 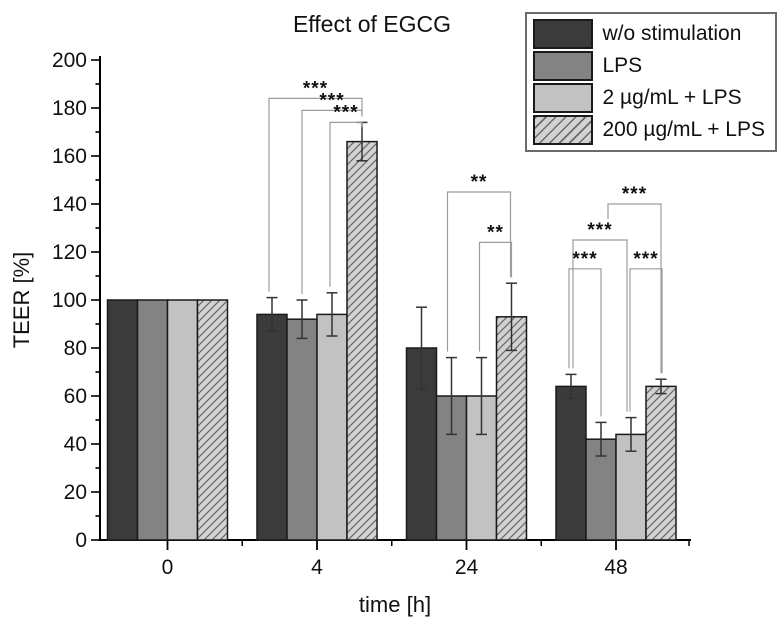 What do you see at coordinates (467, 567) in the screenshot?
I see `x-tick-label: 24` at bounding box center [467, 567].